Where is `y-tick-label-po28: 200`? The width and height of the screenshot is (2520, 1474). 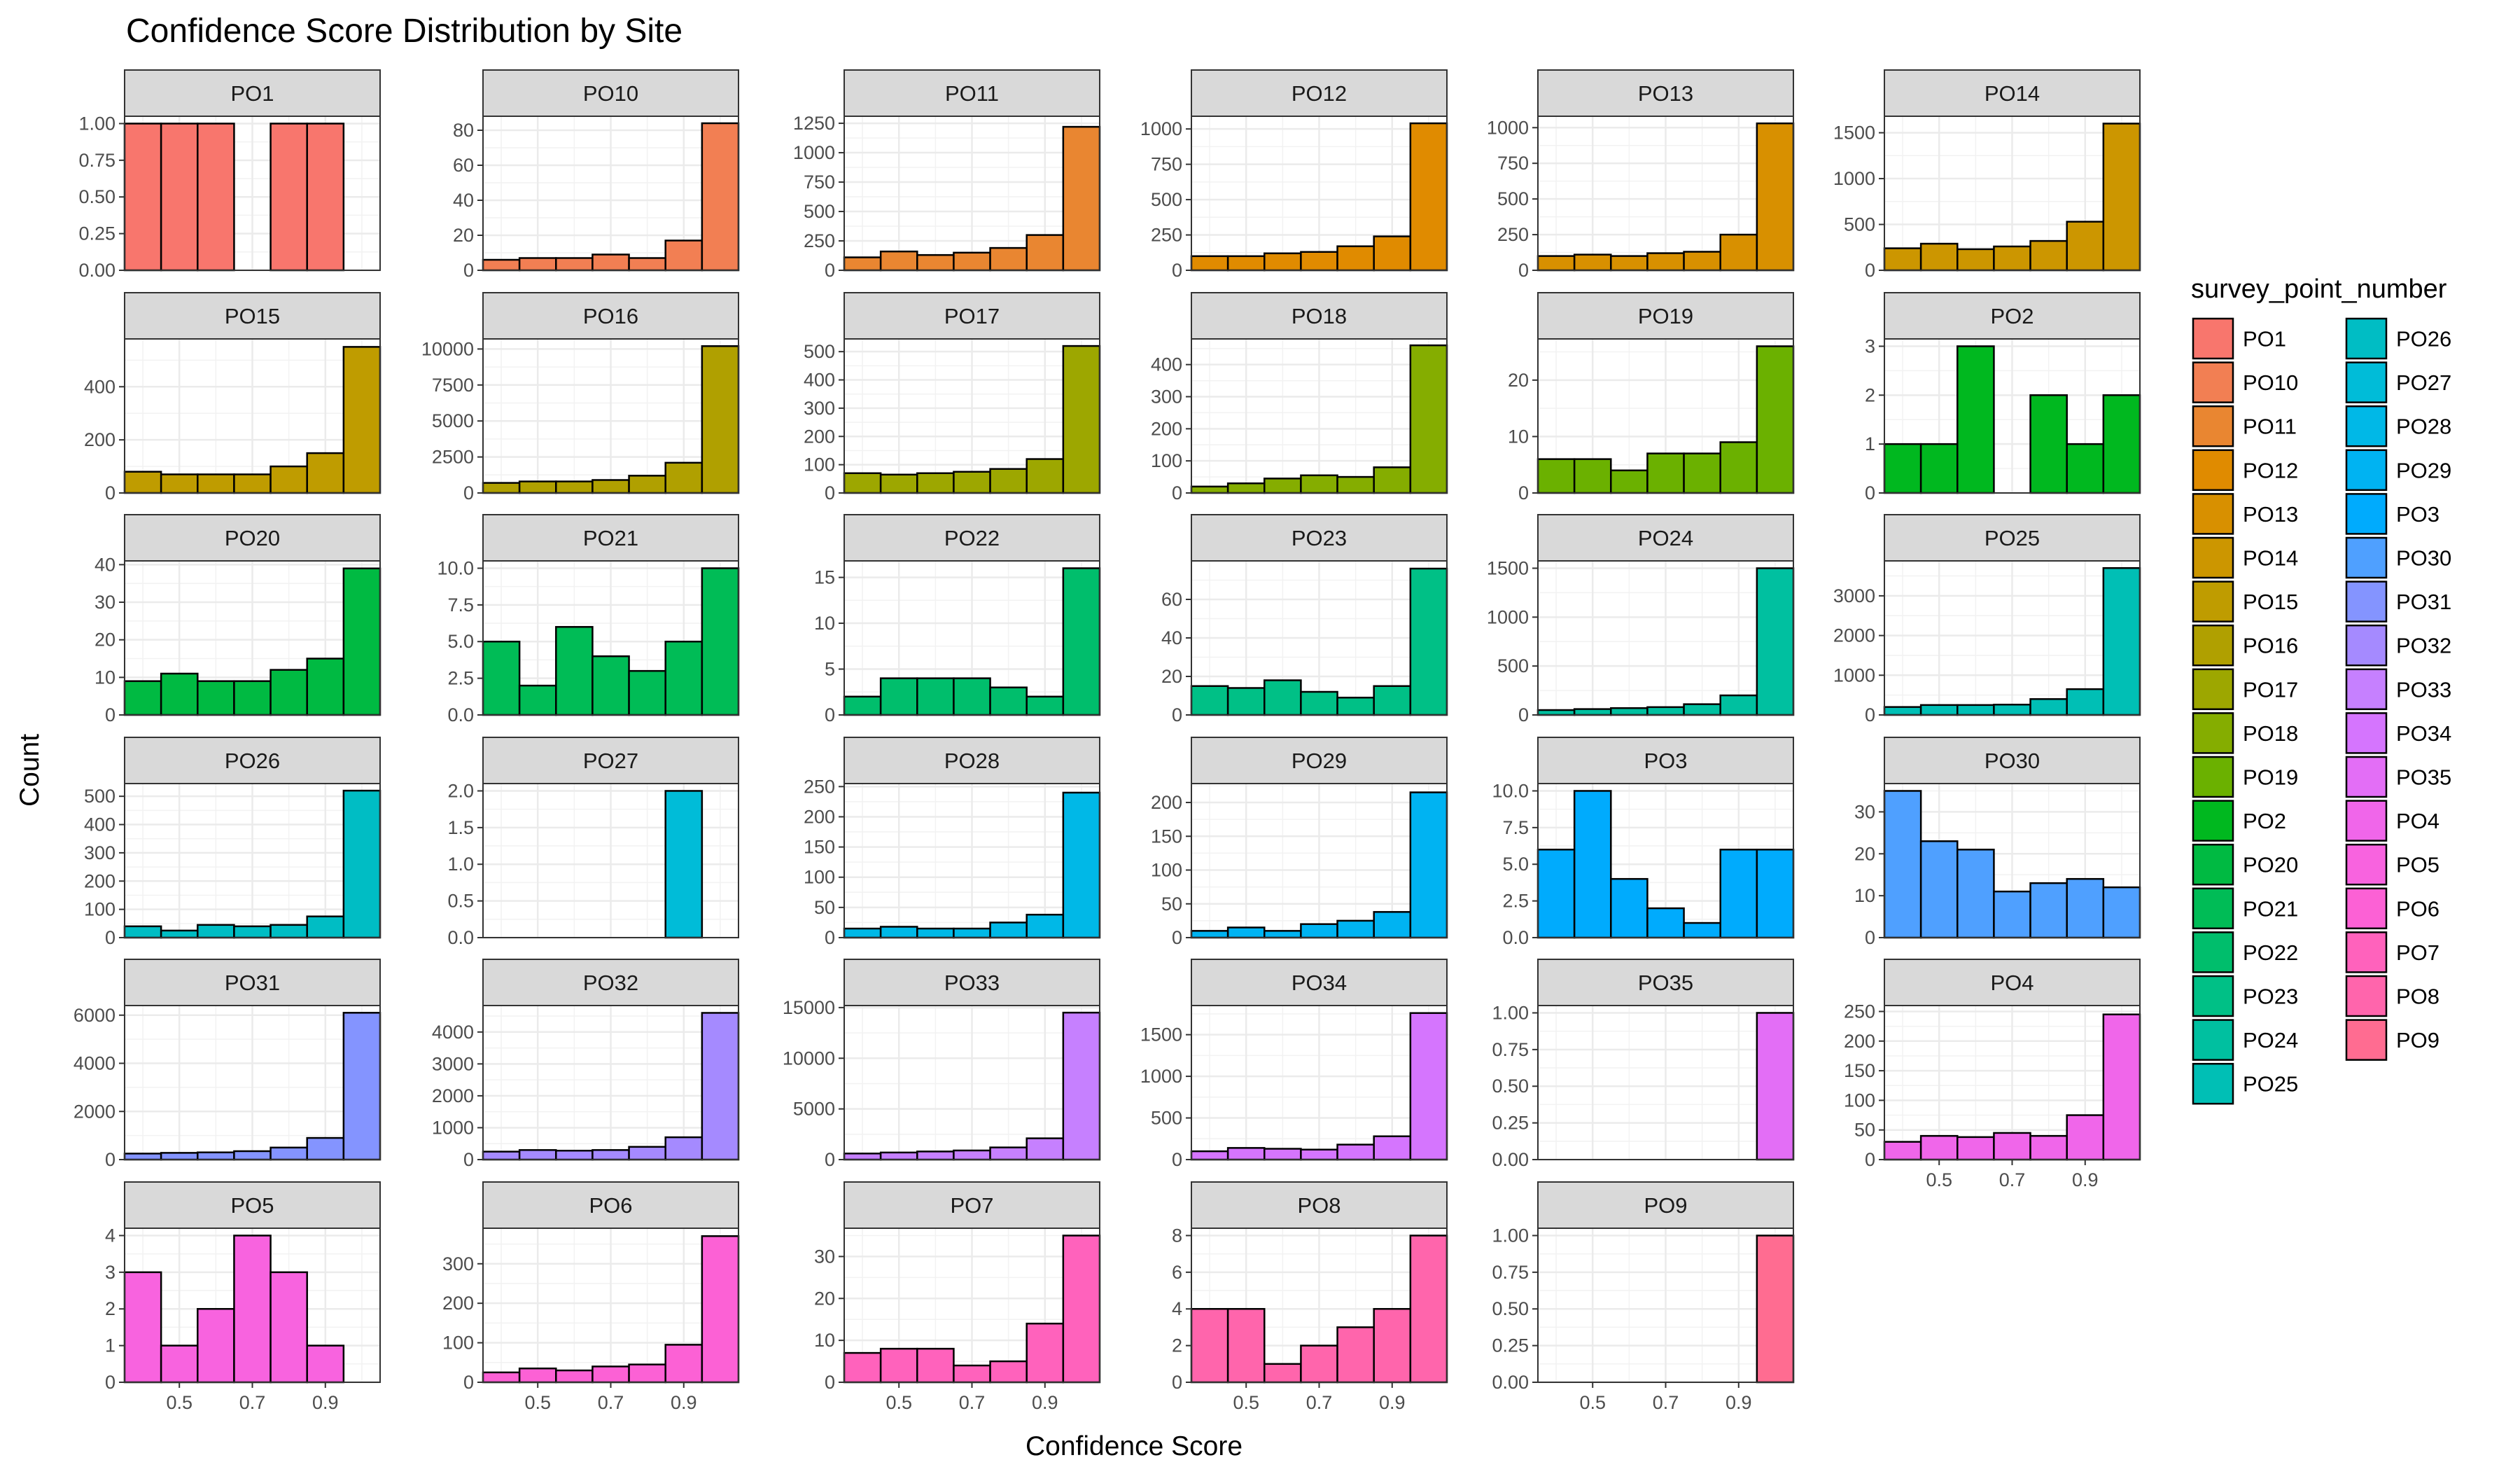
y-tick-label-po28: 200 is located at coordinates (819, 817).